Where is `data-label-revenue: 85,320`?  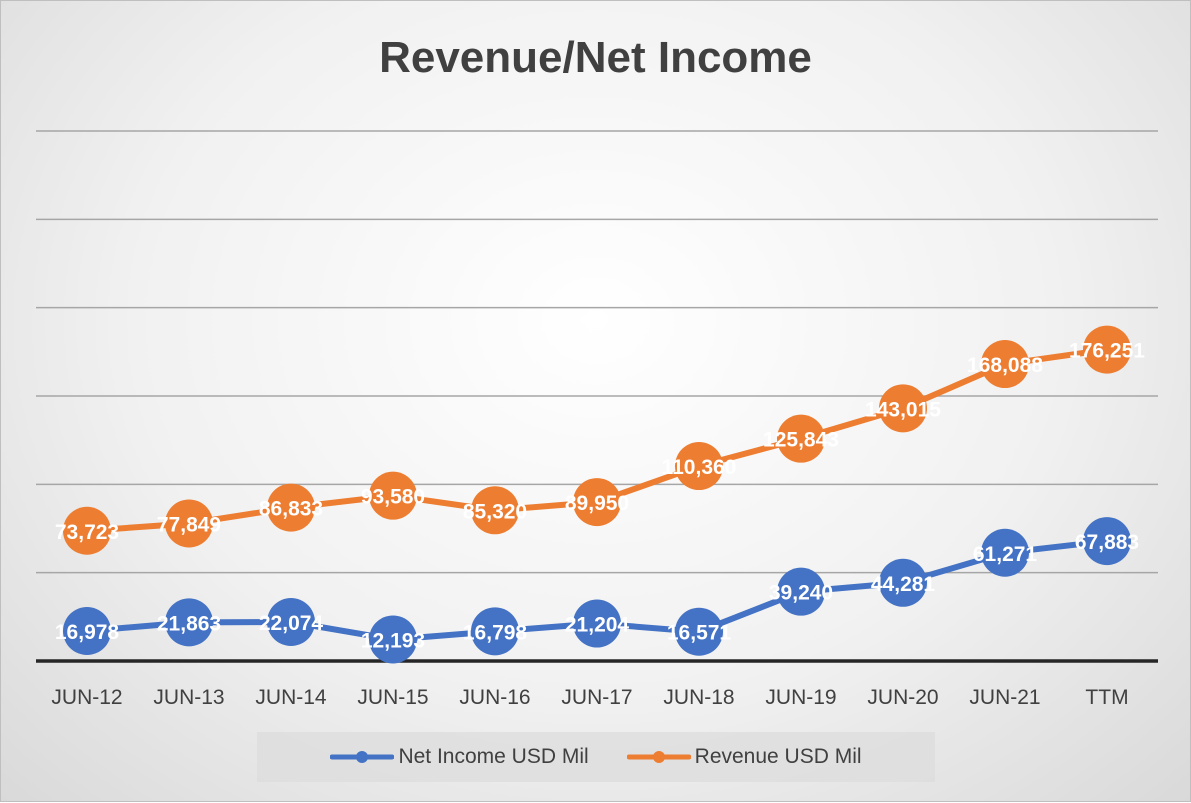 data-label-revenue: 85,320 is located at coordinates (495, 511).